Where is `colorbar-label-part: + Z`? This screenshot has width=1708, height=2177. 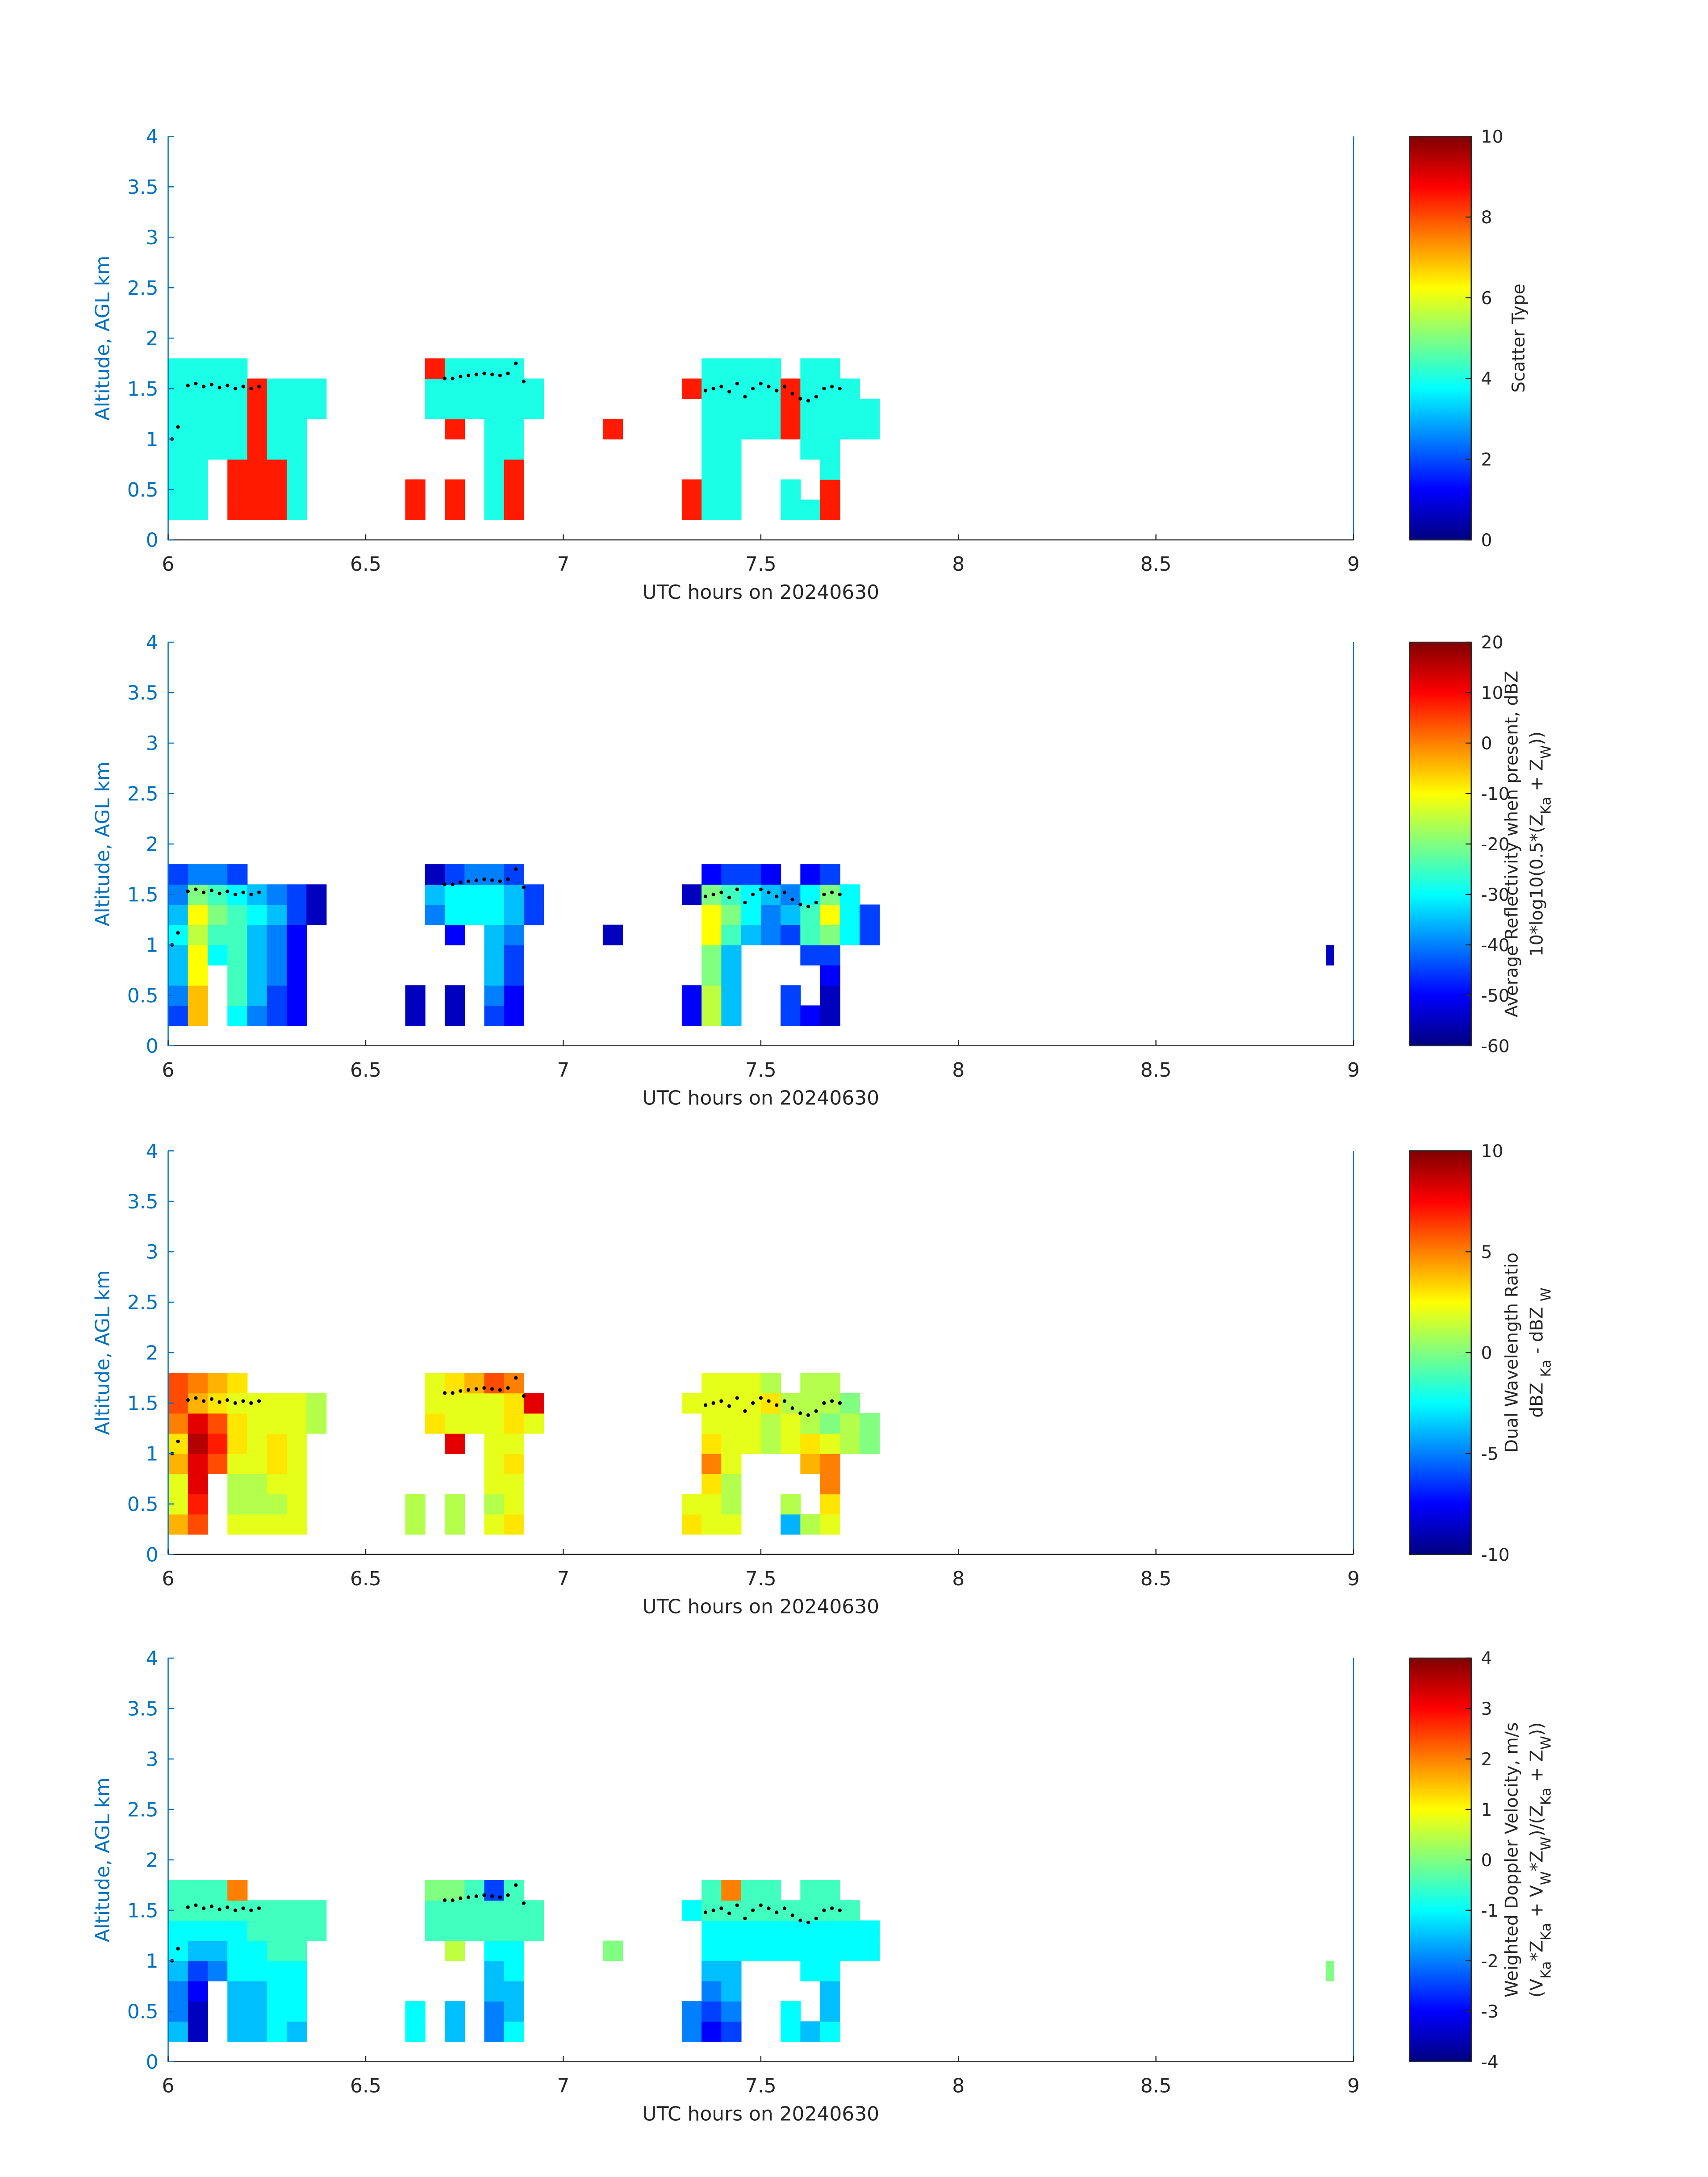
colorbar-label-part: + Z is located at coordinates (1537, 1769).